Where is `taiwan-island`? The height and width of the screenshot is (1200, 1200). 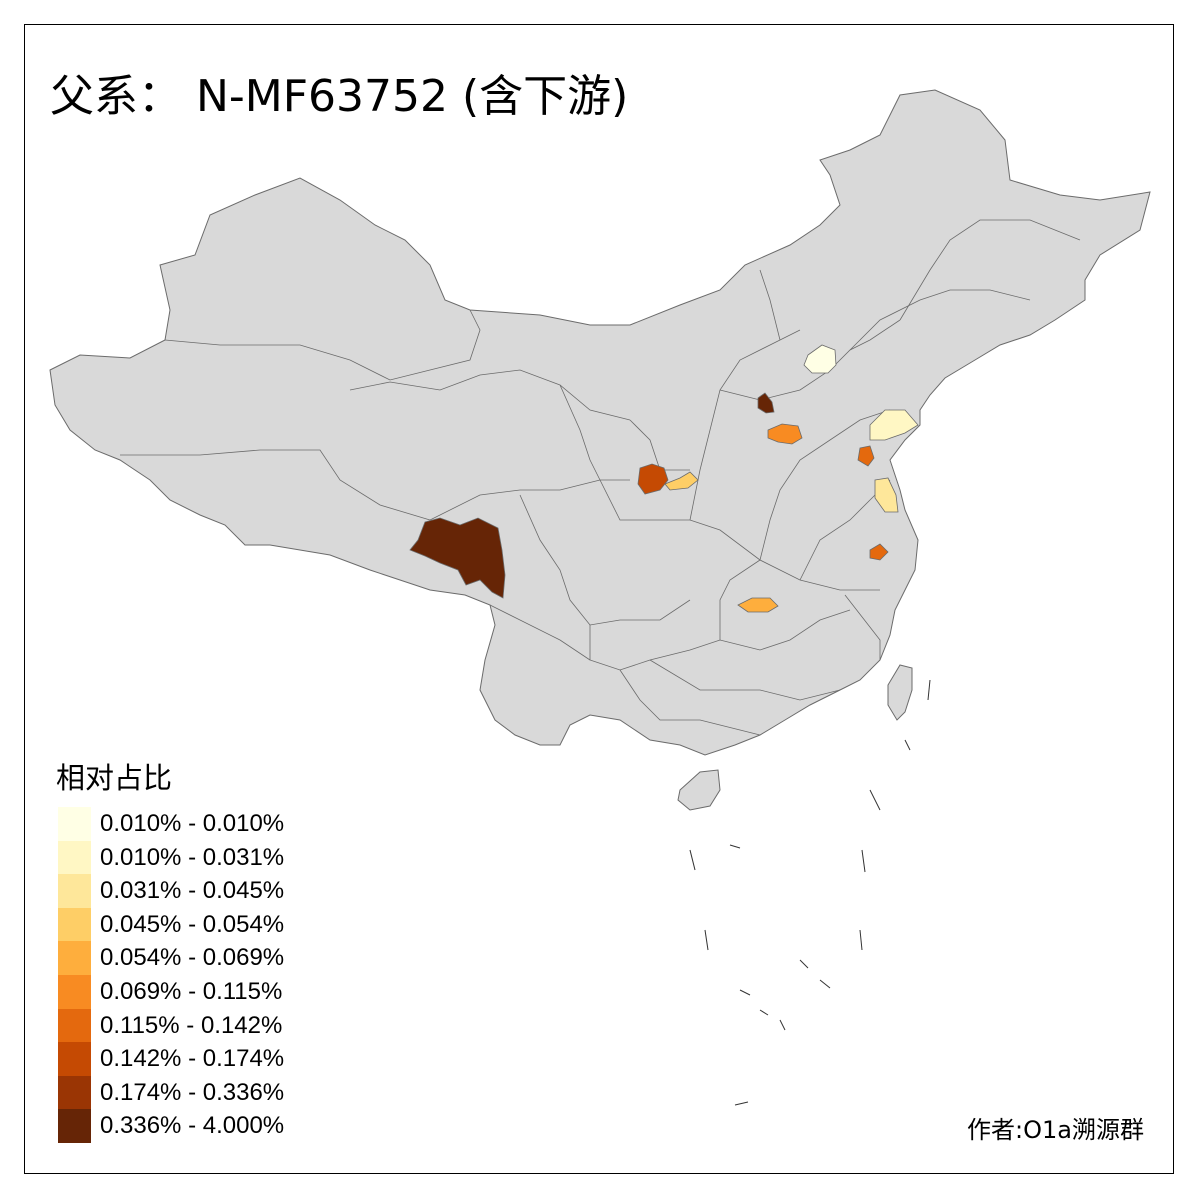
taiwan-island is located at coordinates (900, 692).